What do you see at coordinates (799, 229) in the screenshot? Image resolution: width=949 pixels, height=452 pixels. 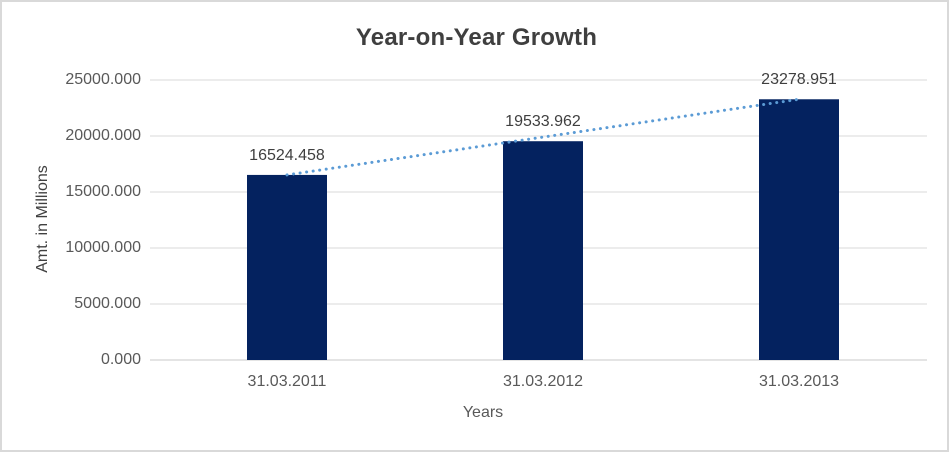 I see `bar-31.03.2013` at bounding box center [799, 229].